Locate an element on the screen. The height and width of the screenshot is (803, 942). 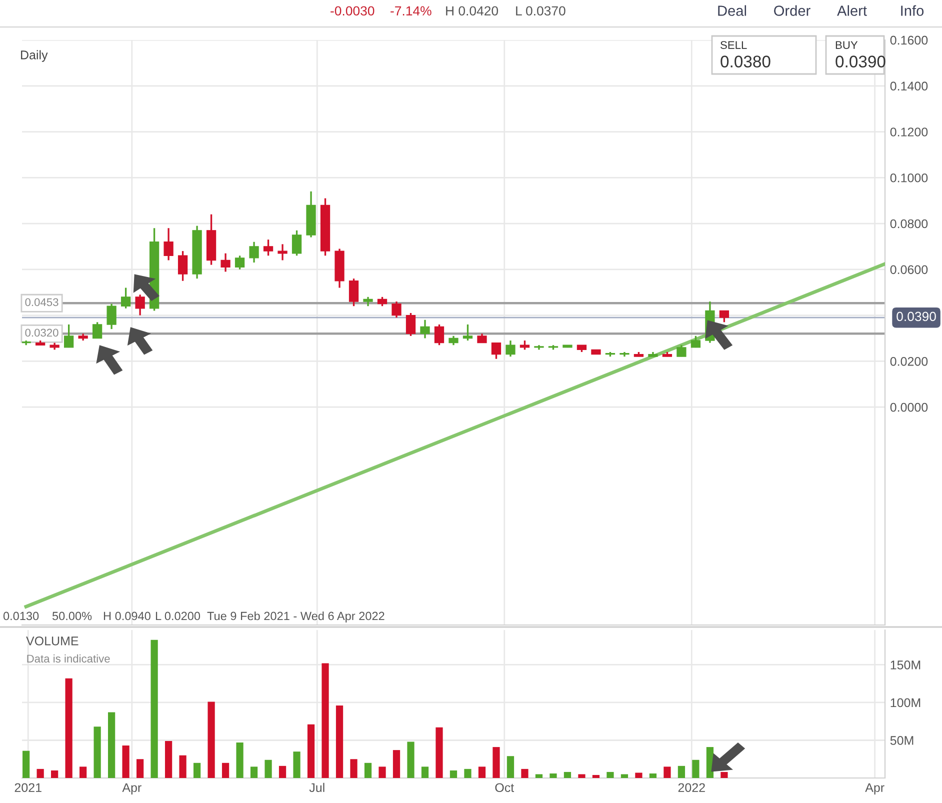
text: Deal is located at coordinates (732, 10).